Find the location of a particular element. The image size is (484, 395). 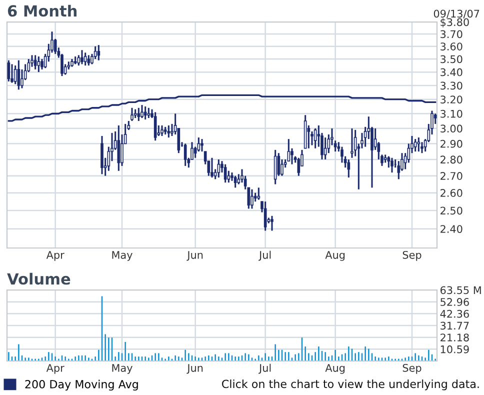

y-tick-label: 2.70 is located at coordinates (451, 176).